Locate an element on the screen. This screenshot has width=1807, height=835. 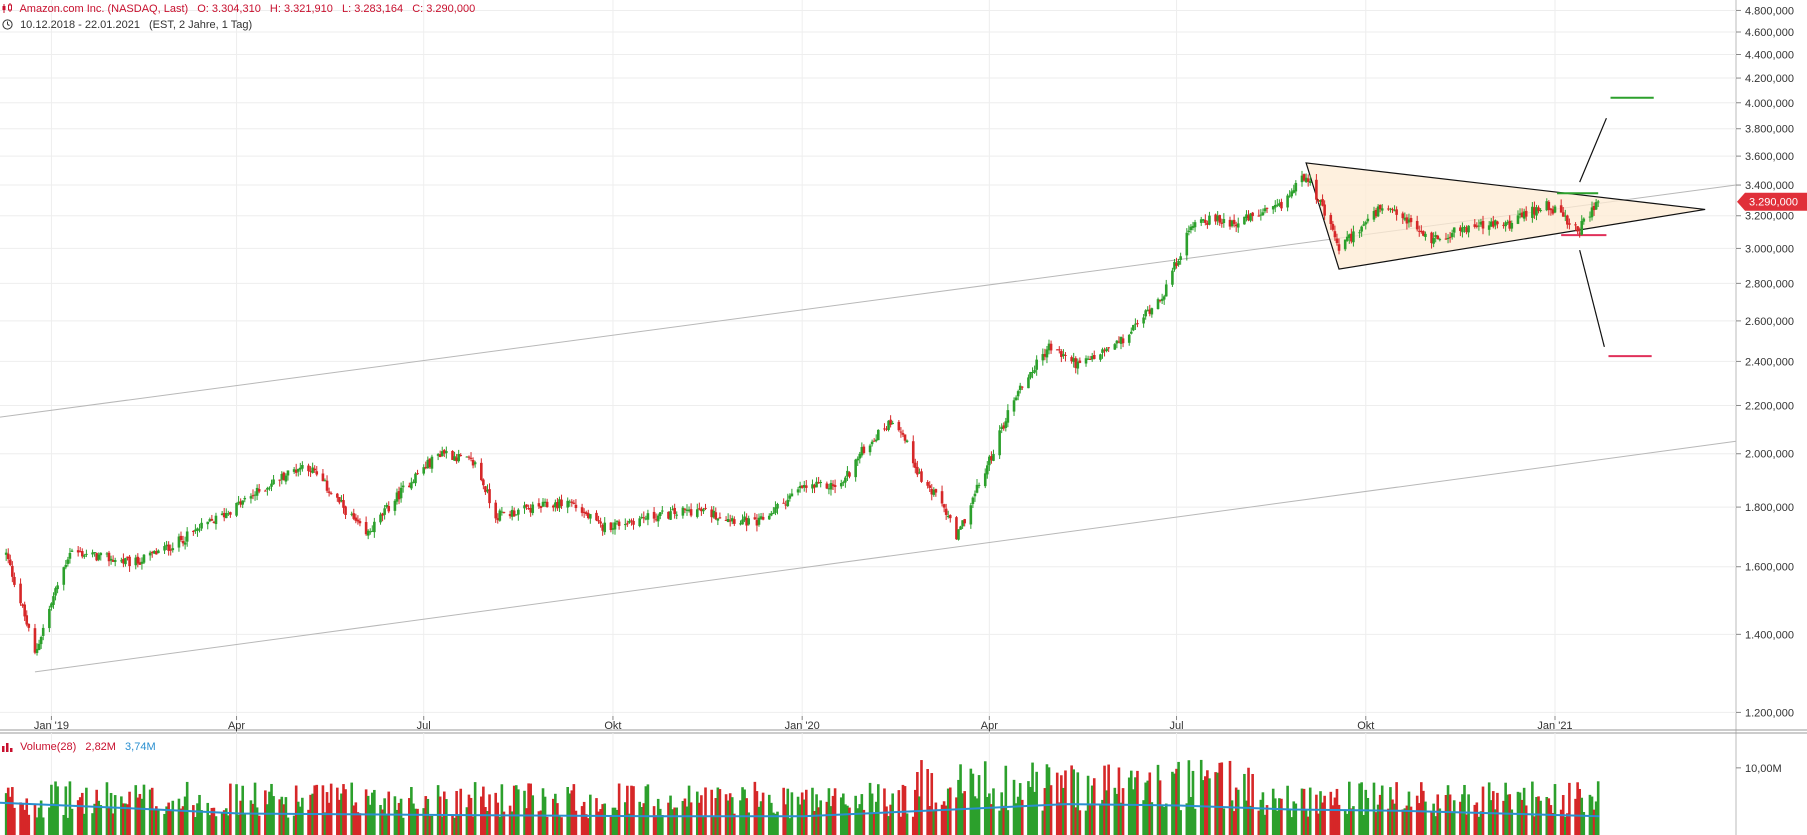
y-tick-label: 1.600,000 is located at coordinates (1769, 568).